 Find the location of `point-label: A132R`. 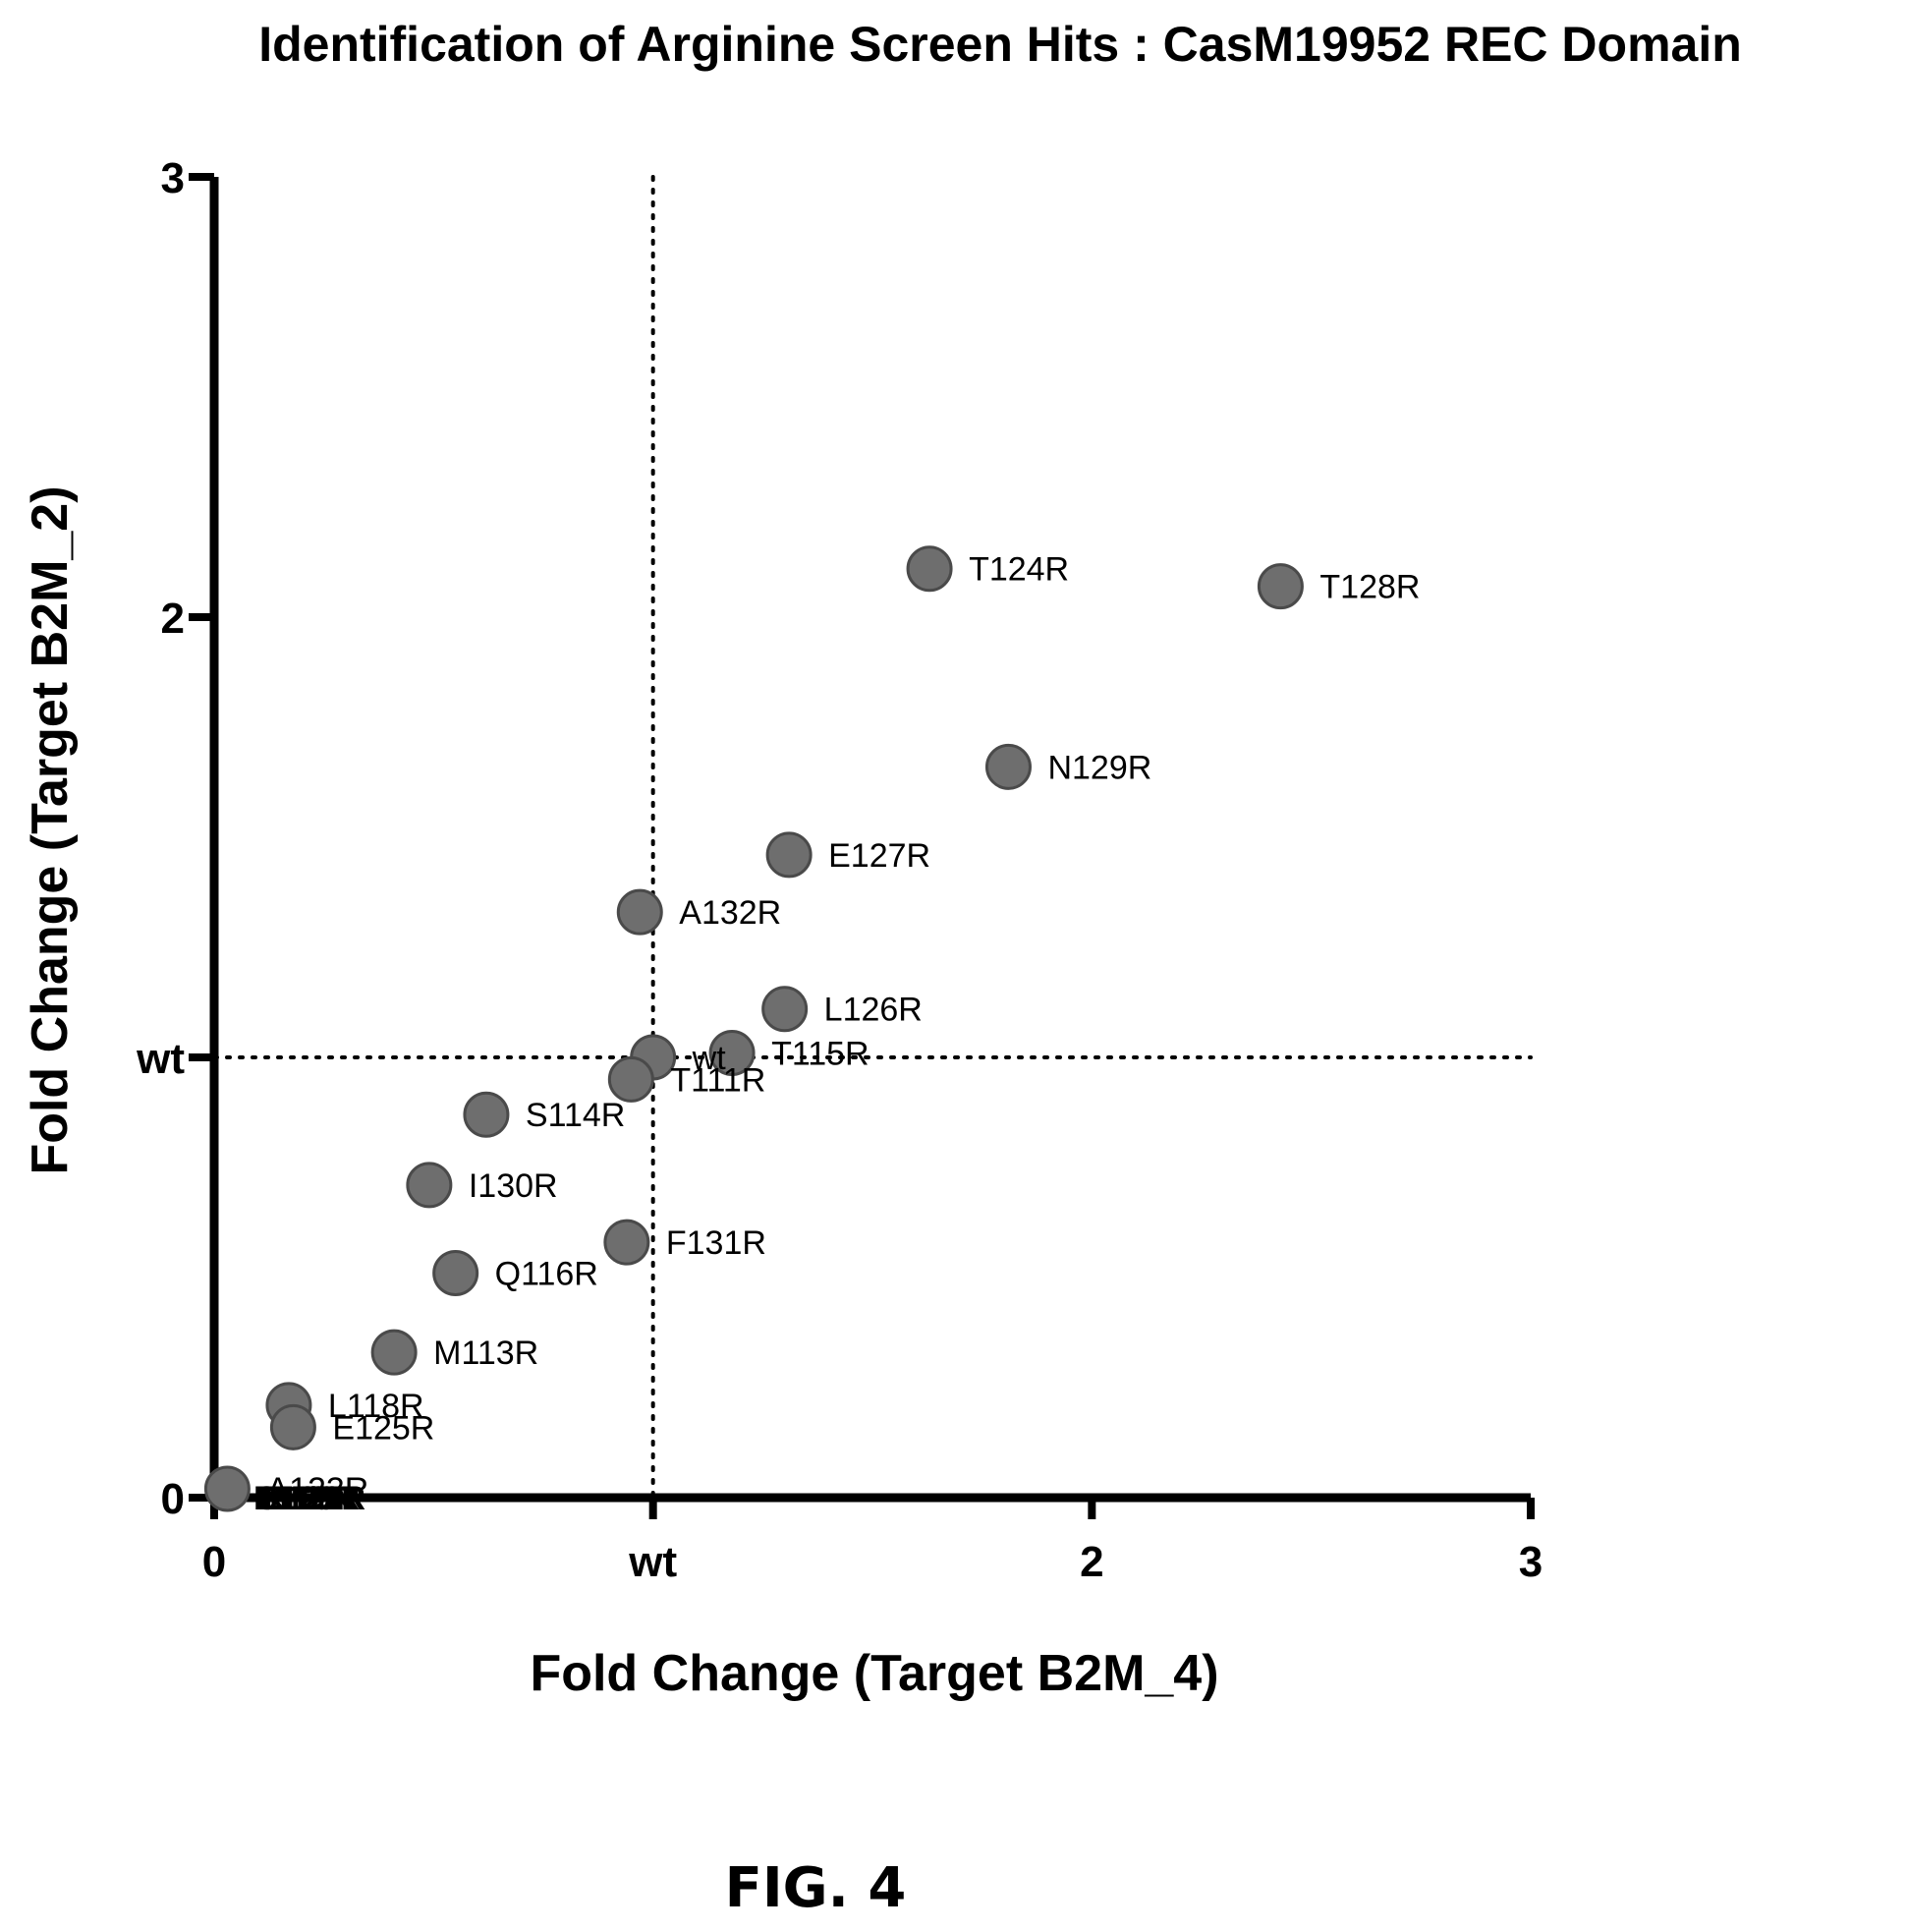

point-label: A132R is located at coordinates (730, 913).